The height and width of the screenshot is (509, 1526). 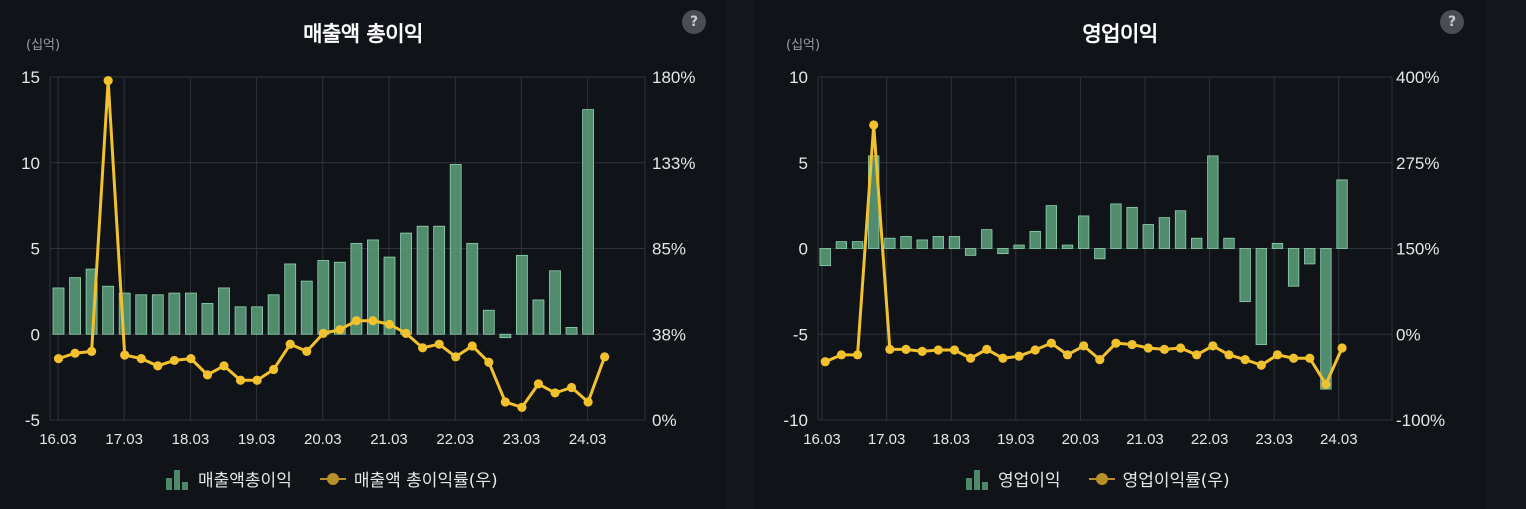 What do you see at coordinates (803, 45) in the screenshot?
I see `unit-label: (십억)` at bounding box center [803, 45].